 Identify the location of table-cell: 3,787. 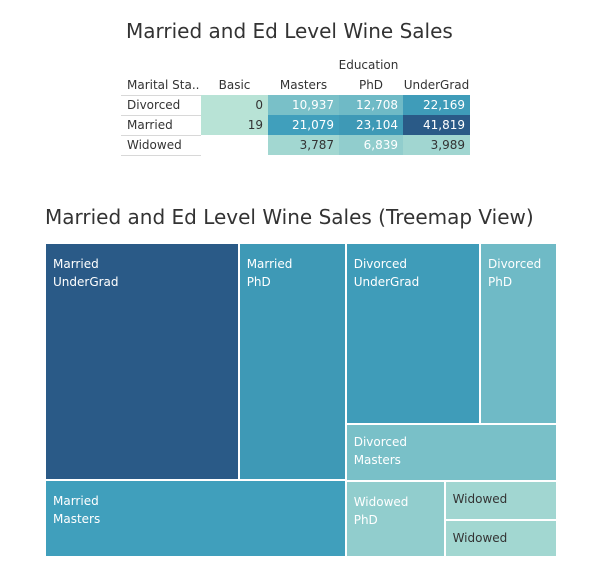
(303, 145).